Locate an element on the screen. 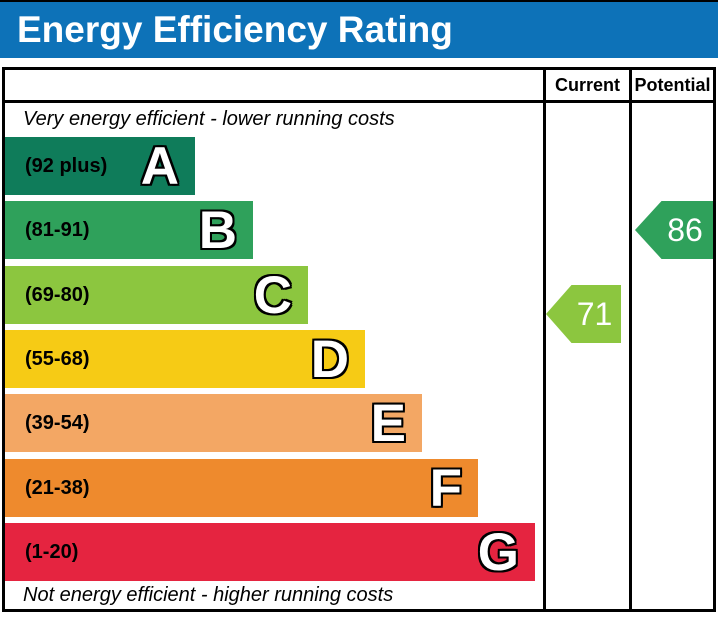 This screenshot has width=718, height=619. band-d: (55-68) D is located at coordinates (185, 359).